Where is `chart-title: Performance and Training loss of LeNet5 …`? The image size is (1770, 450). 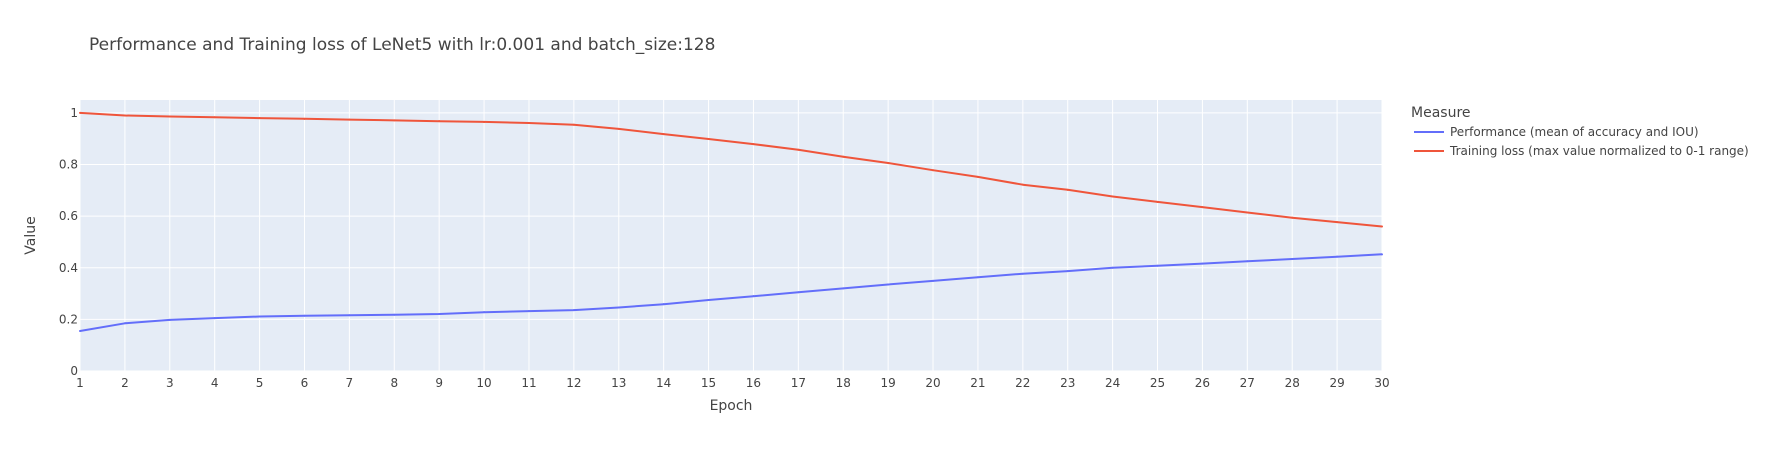 chart-title: Performance and Training loss of LeNet5 … is located at coordinates (402, 45).